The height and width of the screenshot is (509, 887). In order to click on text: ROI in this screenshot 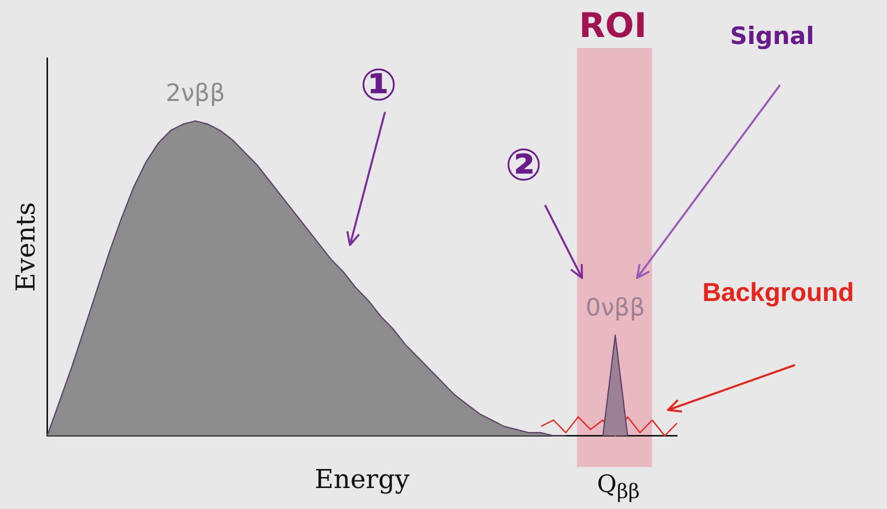, I will do `click(613, 26)`.